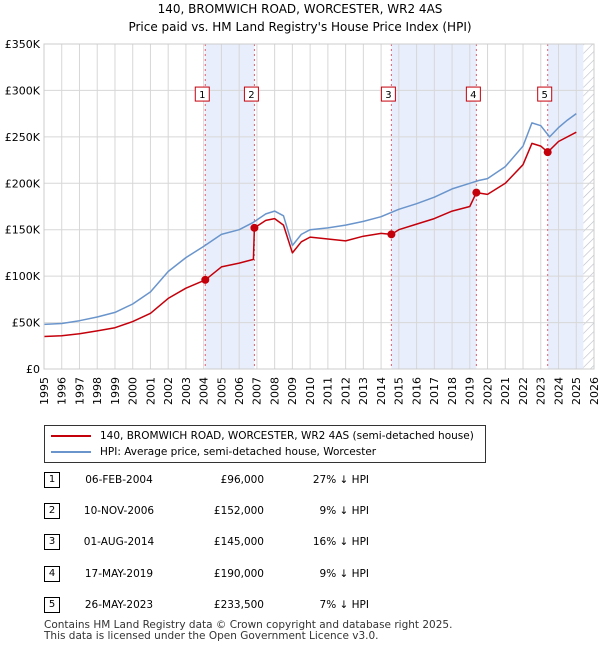 This screenshot has height=650, width=600. What do you see at coordinates (340, 480) in the screenshot?
I see `transaction-hpi-diff: 27% ↓ HPI` at bounding box center [340, 480].